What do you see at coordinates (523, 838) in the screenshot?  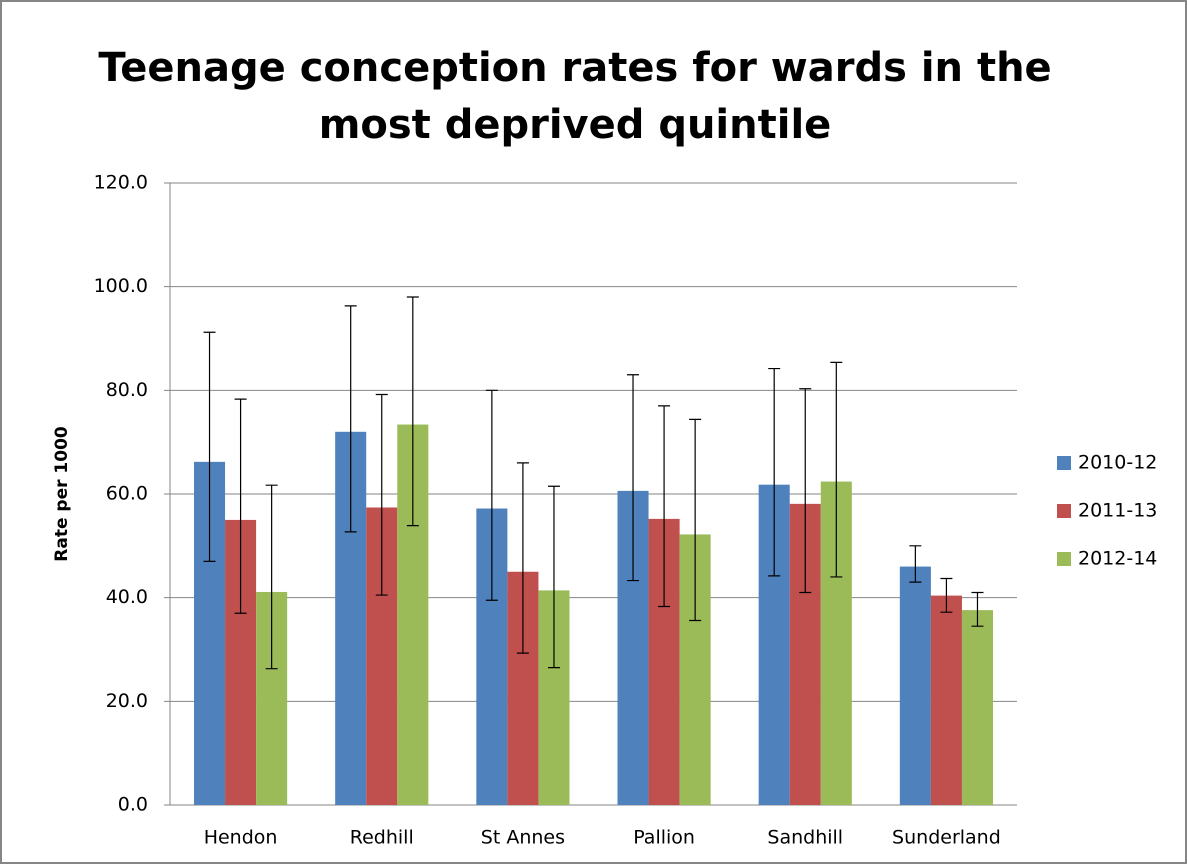 I see `x-tick-label: St Annes` at bounding box center [523, 838].